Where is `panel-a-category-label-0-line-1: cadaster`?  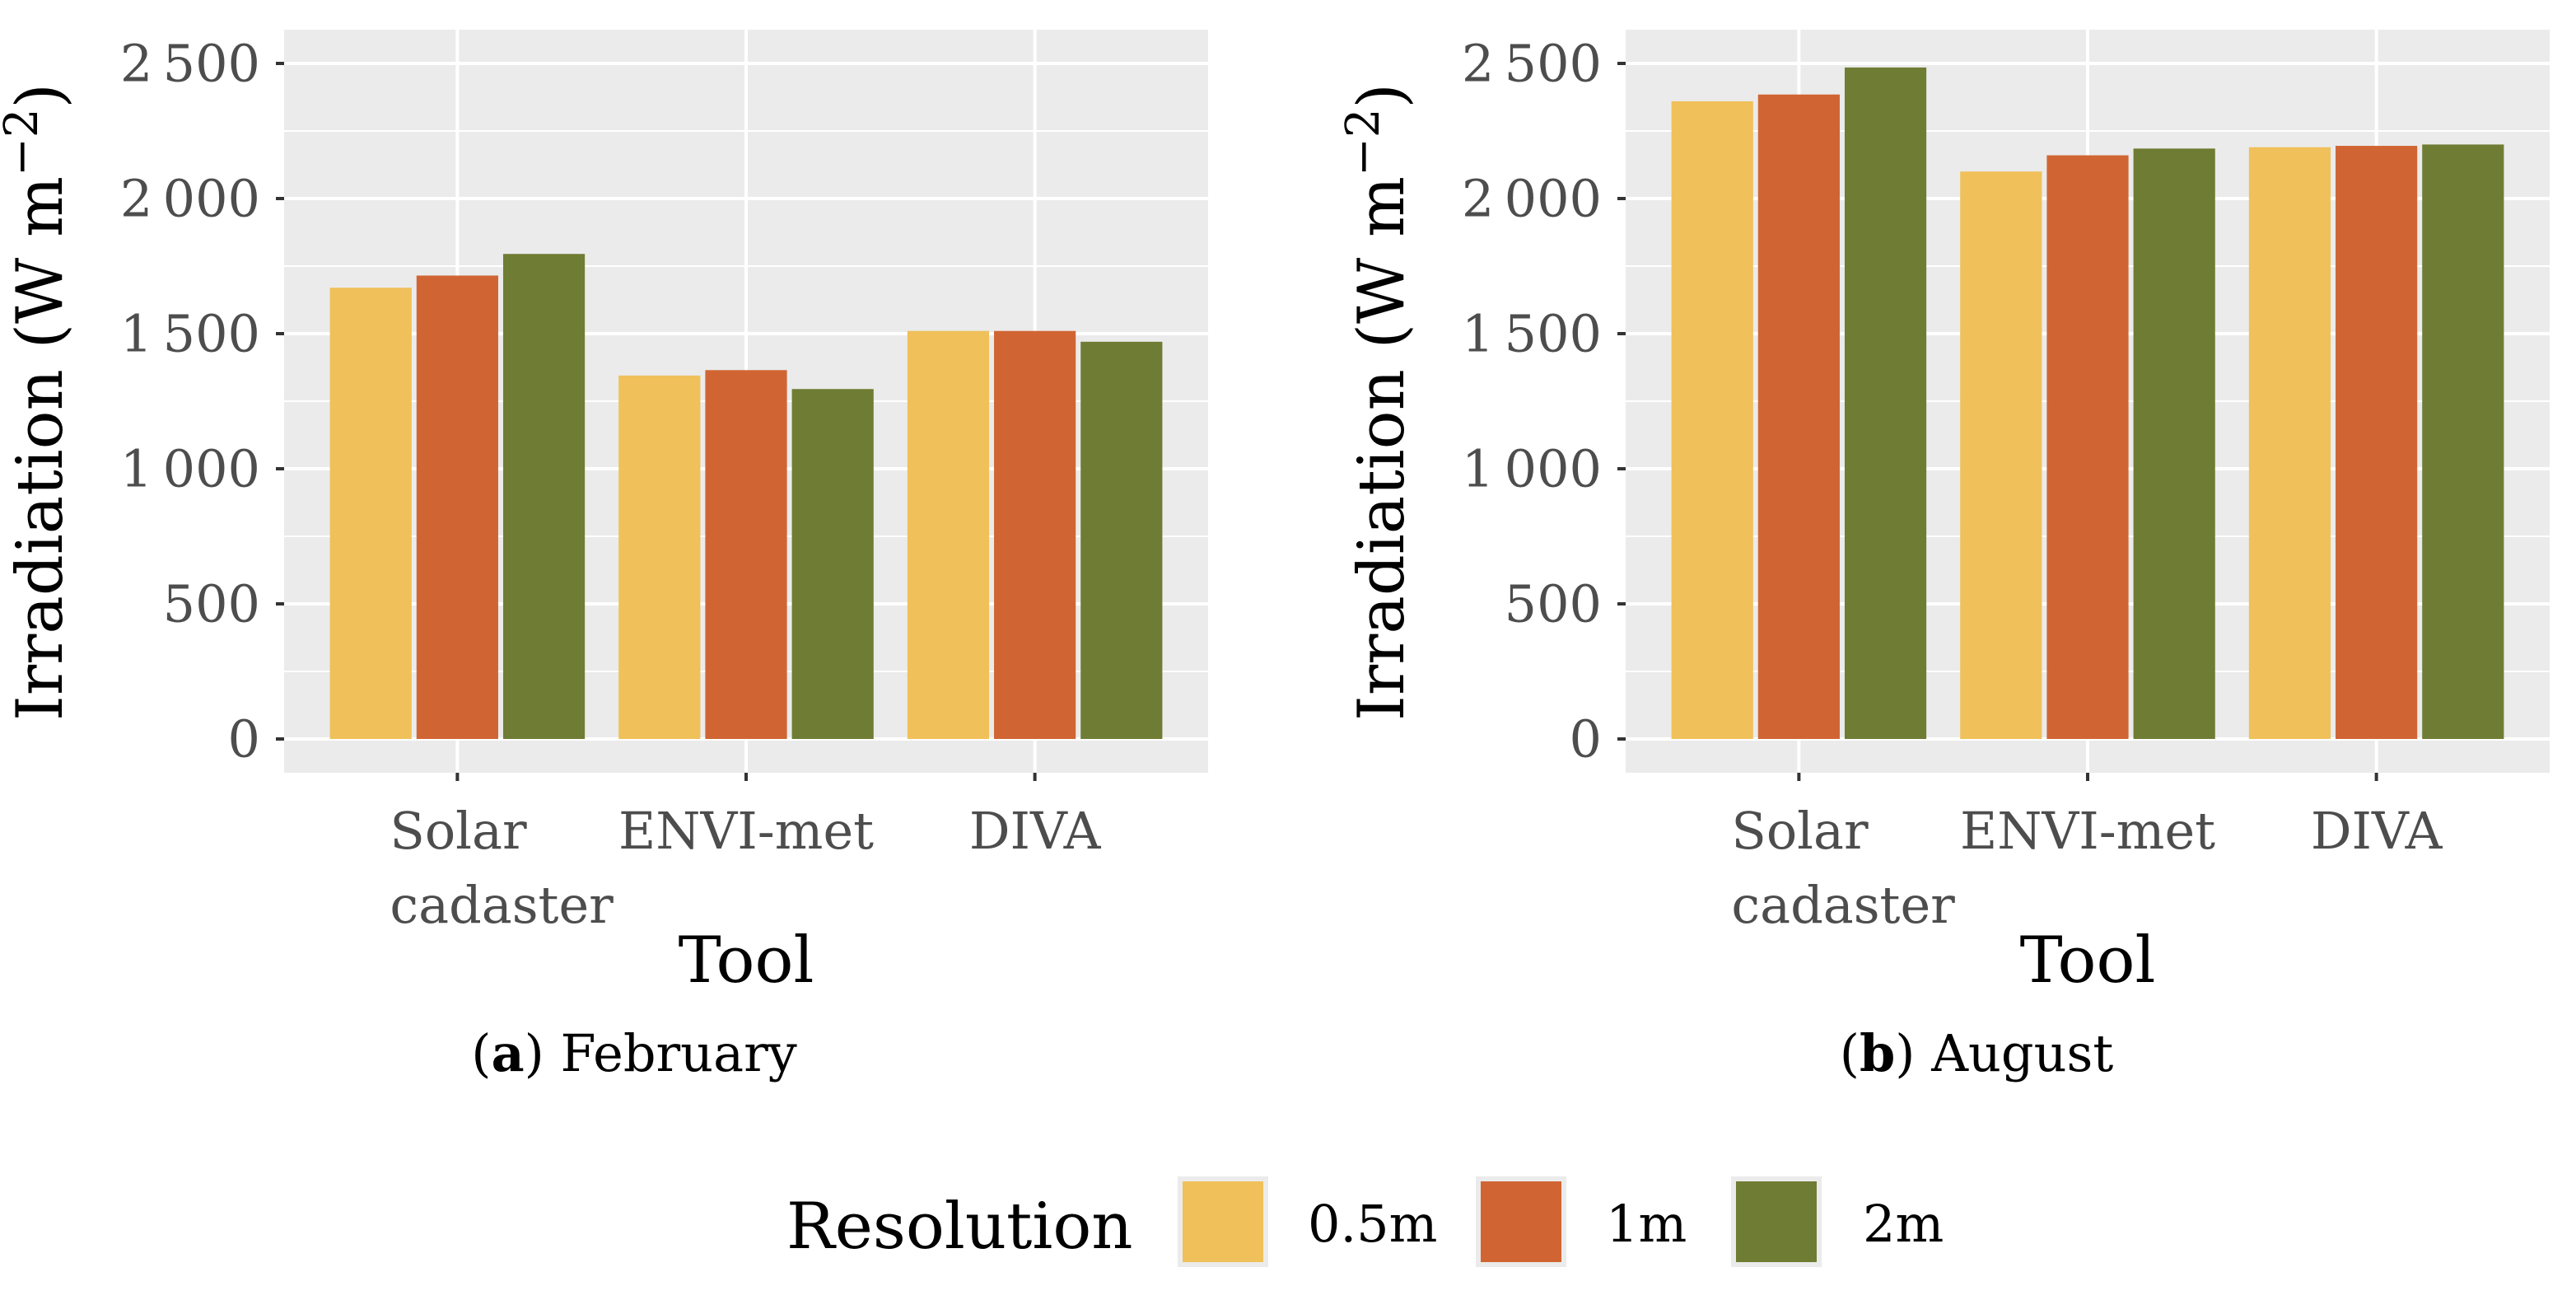 panel-a-category-label-0-line-1: cadaster is located at coordinates (502, 905).